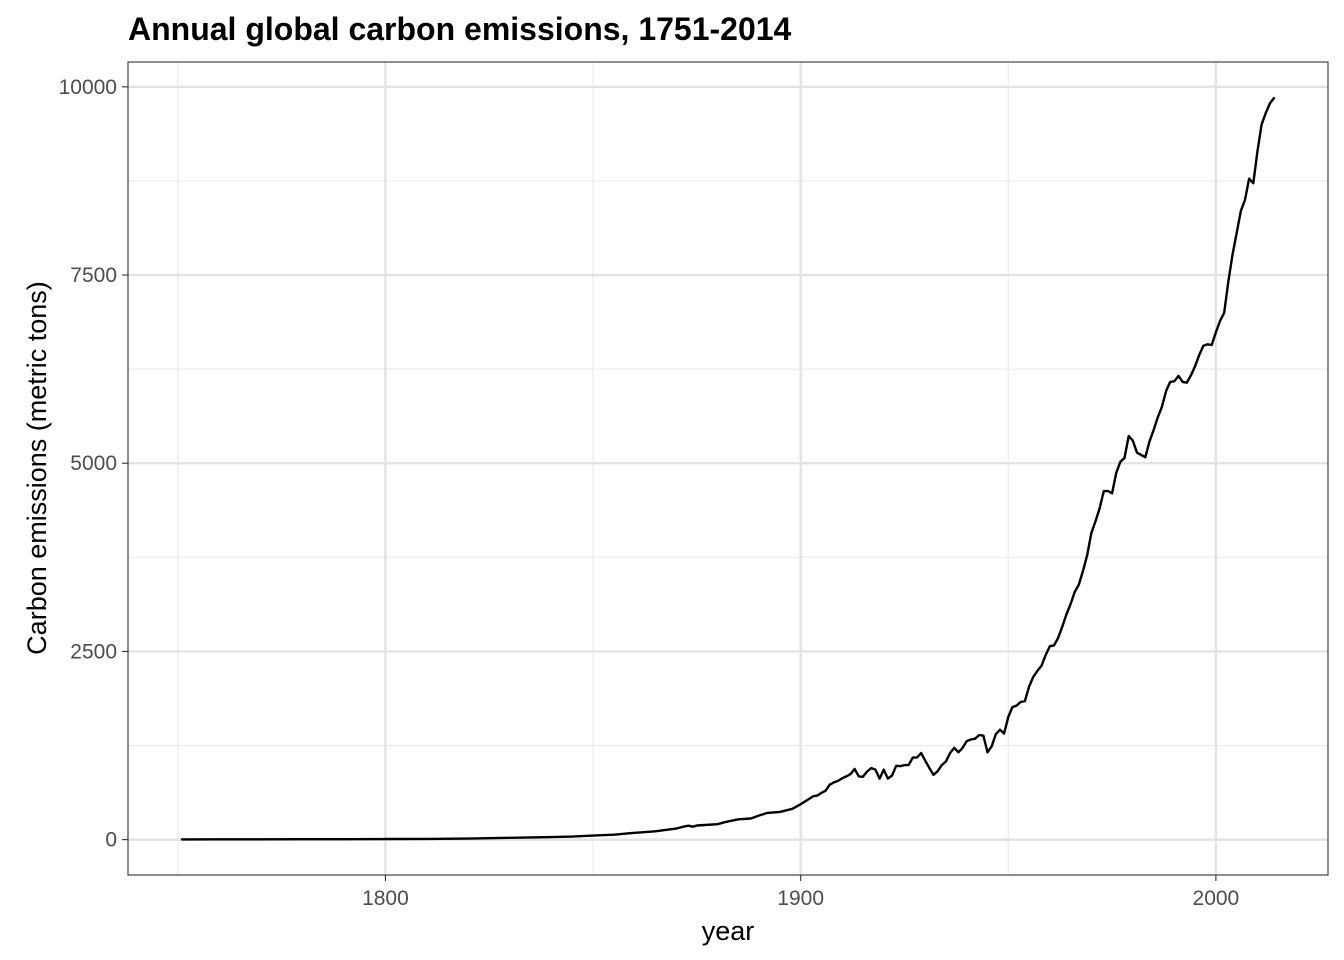  Describe the element at coordinates (88, 87) in the screenshot. I see `y-tick-label: 10000` at that location.